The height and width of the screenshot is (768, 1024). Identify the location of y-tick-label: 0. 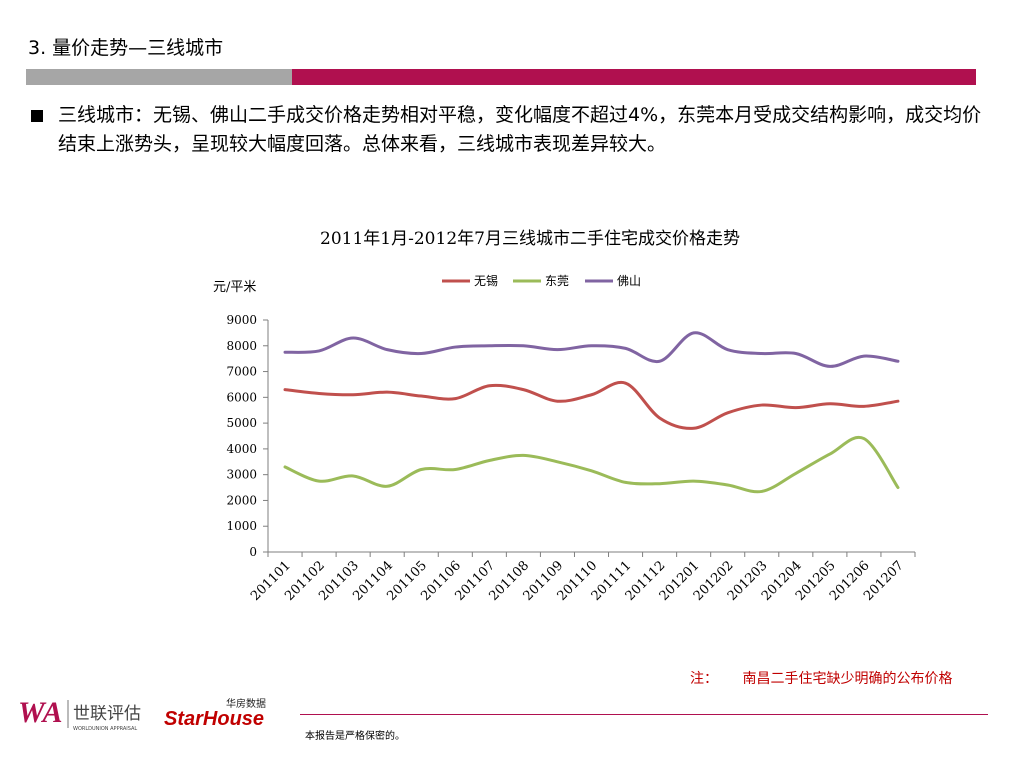
(253, 552).